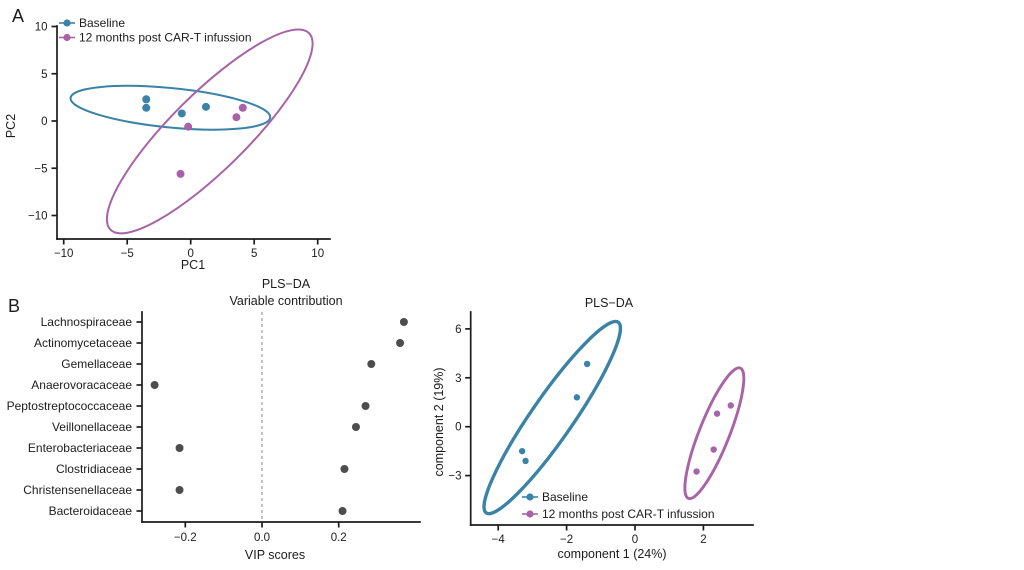  I want to click on category-label: Veillonellaceae, so click(92, 427).